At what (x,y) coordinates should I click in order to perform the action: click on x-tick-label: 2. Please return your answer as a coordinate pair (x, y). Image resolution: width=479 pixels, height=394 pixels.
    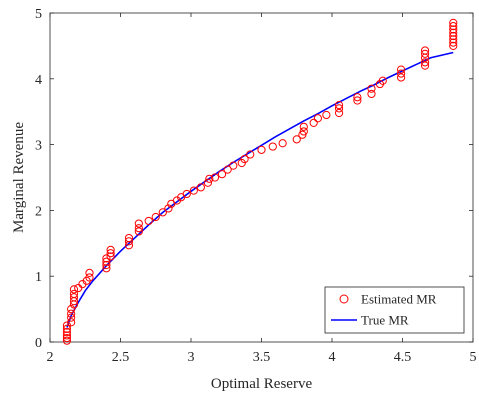
    Looking at the image, I should click on (50, 357).